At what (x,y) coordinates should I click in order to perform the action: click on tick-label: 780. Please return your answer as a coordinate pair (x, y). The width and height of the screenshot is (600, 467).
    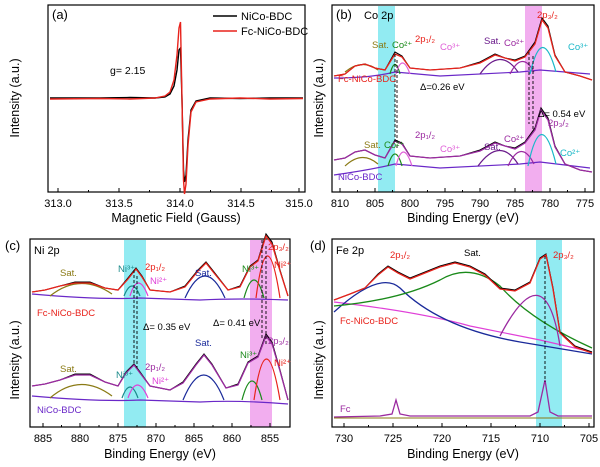
    Looking at the image, I should click on (550, 204).